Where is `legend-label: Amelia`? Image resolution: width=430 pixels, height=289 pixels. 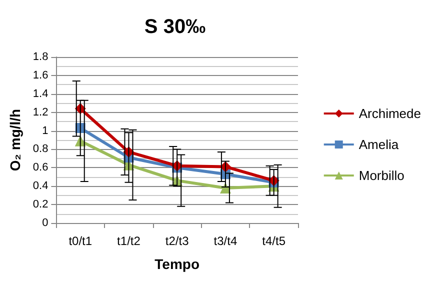
legend-label: Amelia is located at coordinates (379, 144).